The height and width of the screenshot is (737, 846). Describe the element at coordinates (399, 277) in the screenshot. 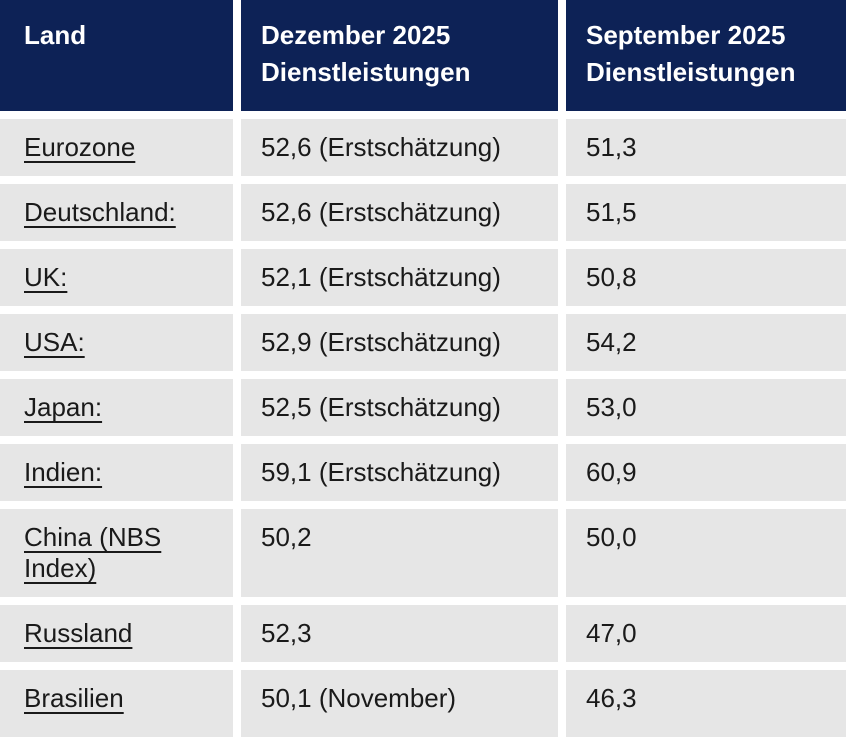

I see `cell-dezember: 52,1 (Erstschätzung)` at that location.